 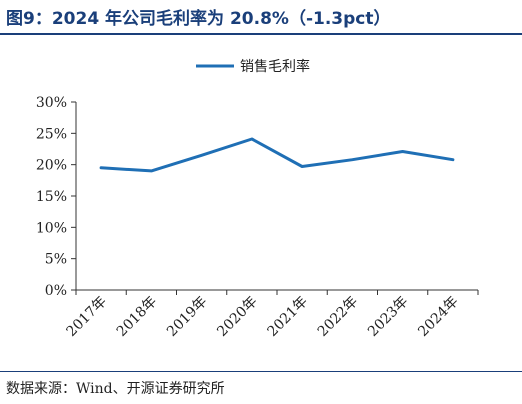 I want to click on x-tick-label: 2022年, so click(x=338, y=317).